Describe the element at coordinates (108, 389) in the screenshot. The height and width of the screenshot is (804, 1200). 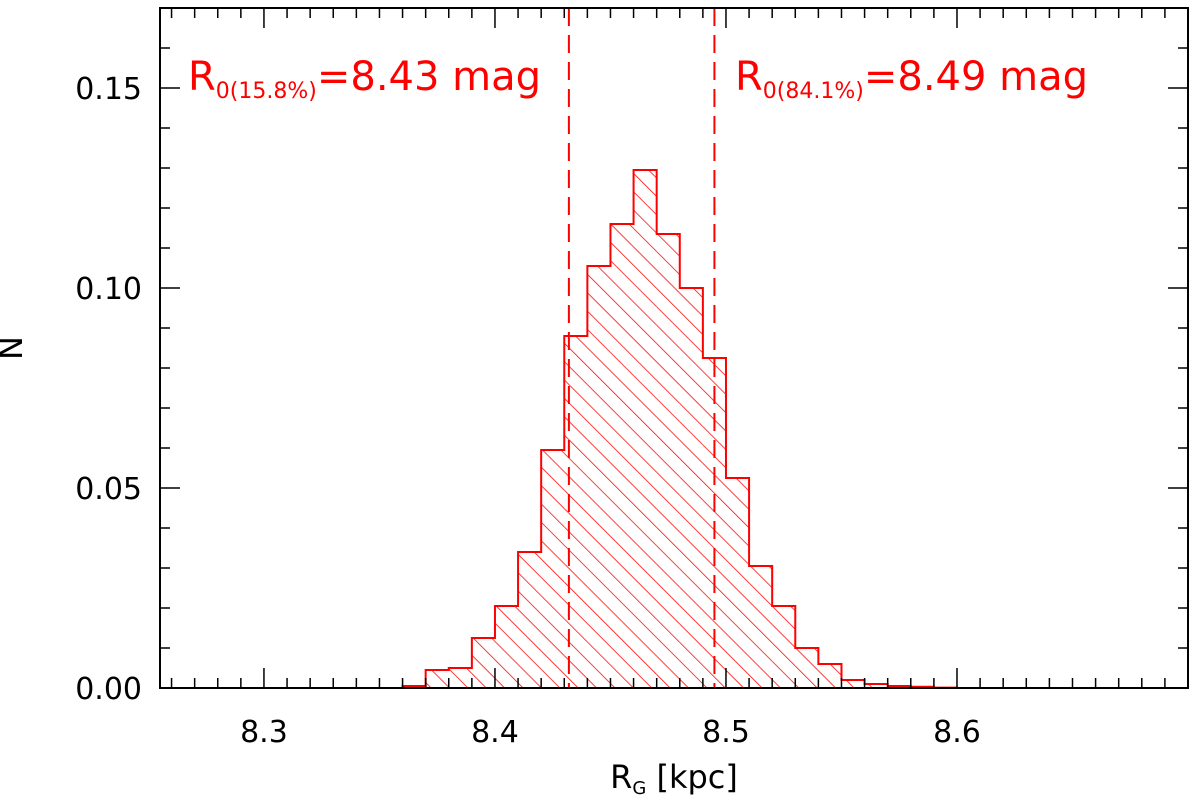
I see `y-tick-labels: 0.00 0.05 0.10 0.15` at that location.